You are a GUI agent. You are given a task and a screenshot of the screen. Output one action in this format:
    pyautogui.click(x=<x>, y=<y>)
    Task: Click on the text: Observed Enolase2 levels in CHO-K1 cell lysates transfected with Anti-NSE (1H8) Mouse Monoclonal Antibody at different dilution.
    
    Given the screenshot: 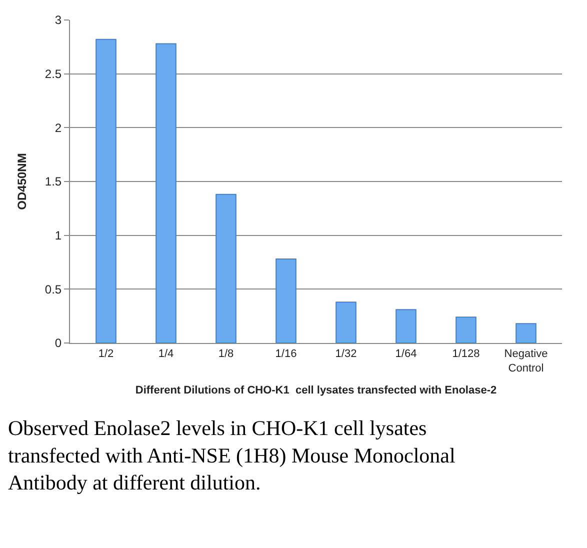 What is the action you would take?
    pyautogui.click(x=232, y=455)
    